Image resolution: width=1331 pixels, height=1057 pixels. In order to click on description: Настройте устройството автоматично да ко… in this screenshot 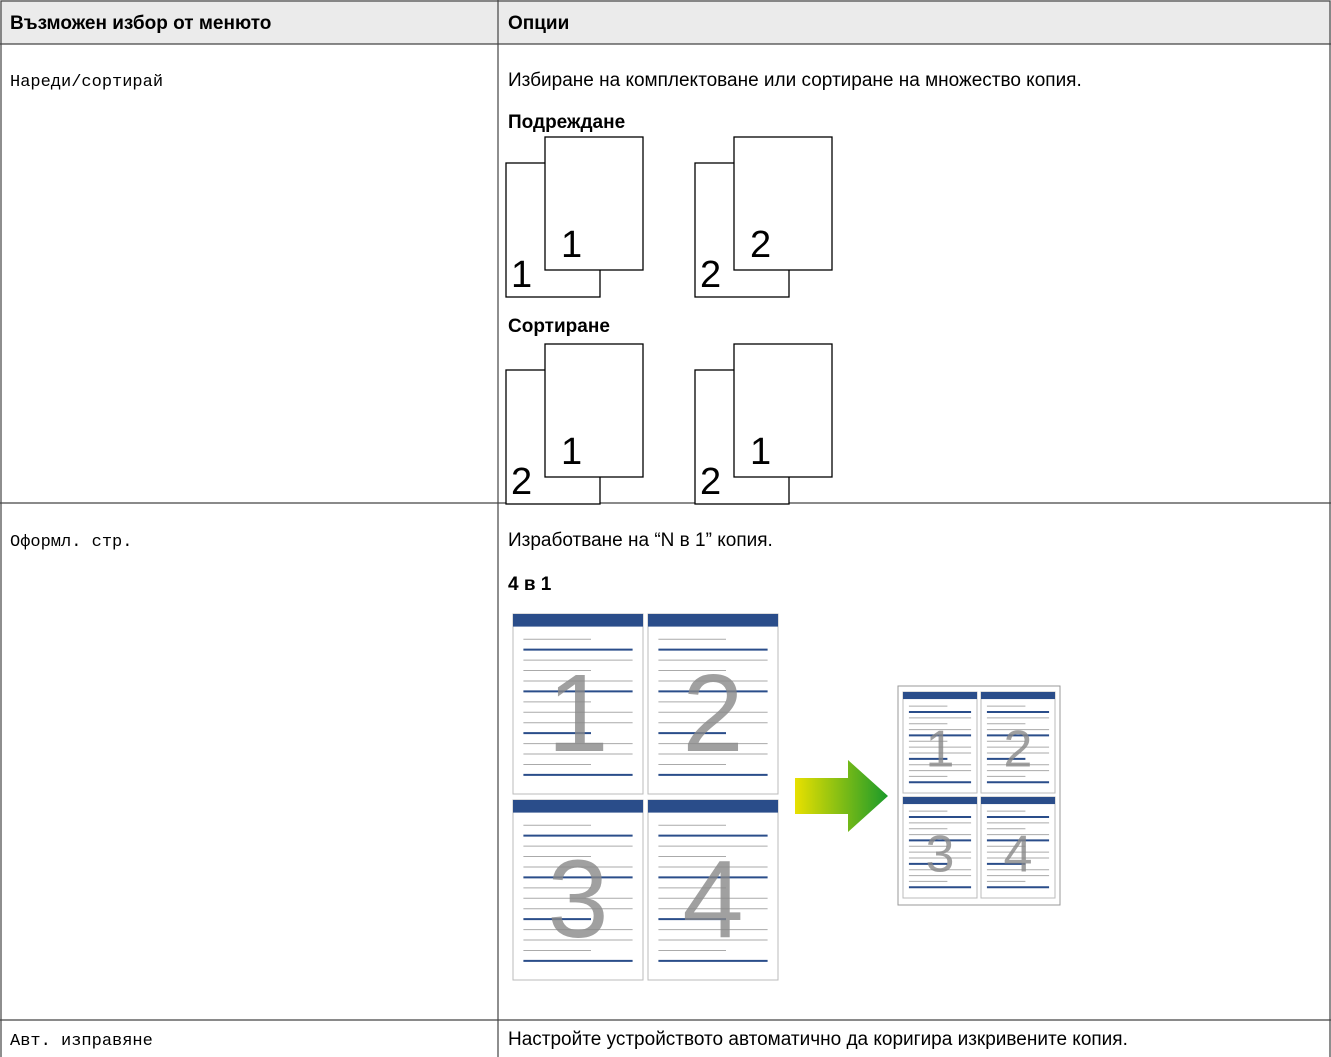, I will do `click(818, 1039)`.